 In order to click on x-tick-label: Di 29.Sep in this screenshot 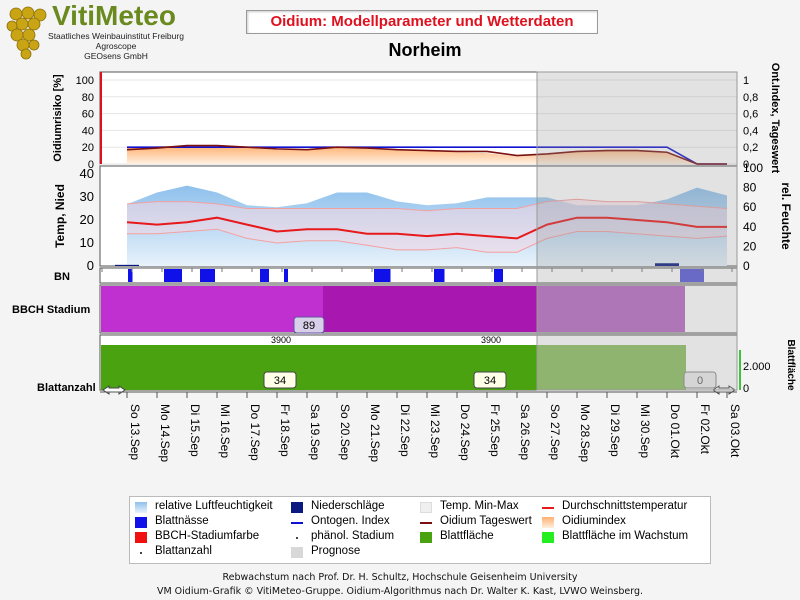, I will do `click(615, 430)`.